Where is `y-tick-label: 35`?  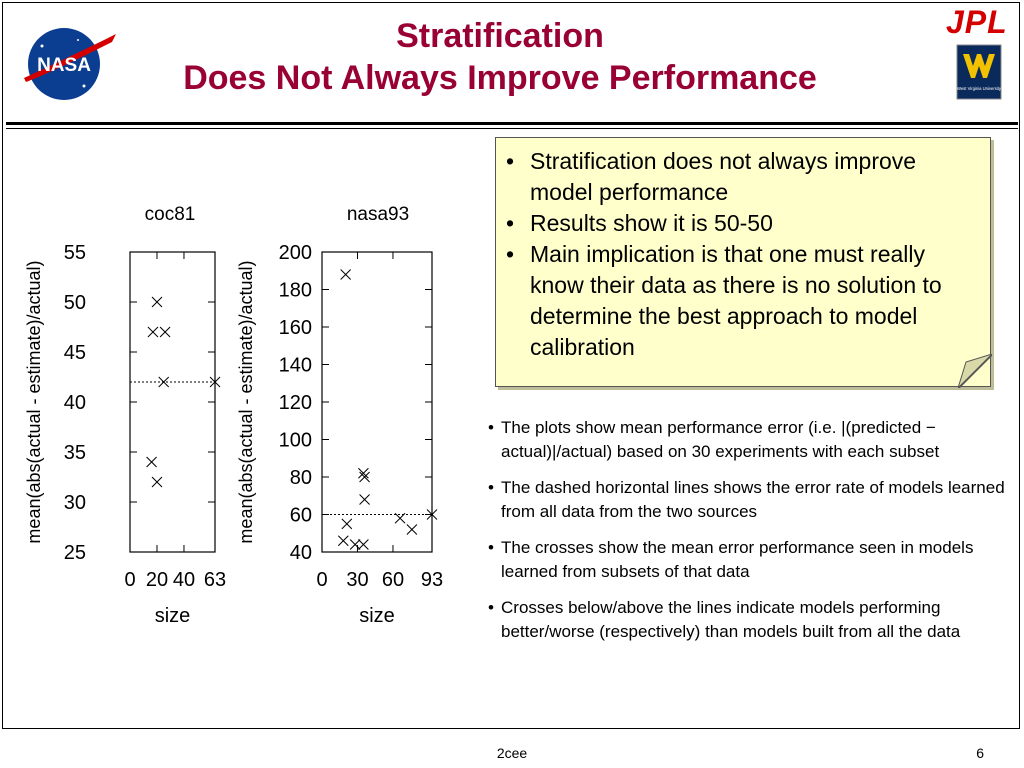
y-tick-label: 35 is located at coordinates (75, 453).